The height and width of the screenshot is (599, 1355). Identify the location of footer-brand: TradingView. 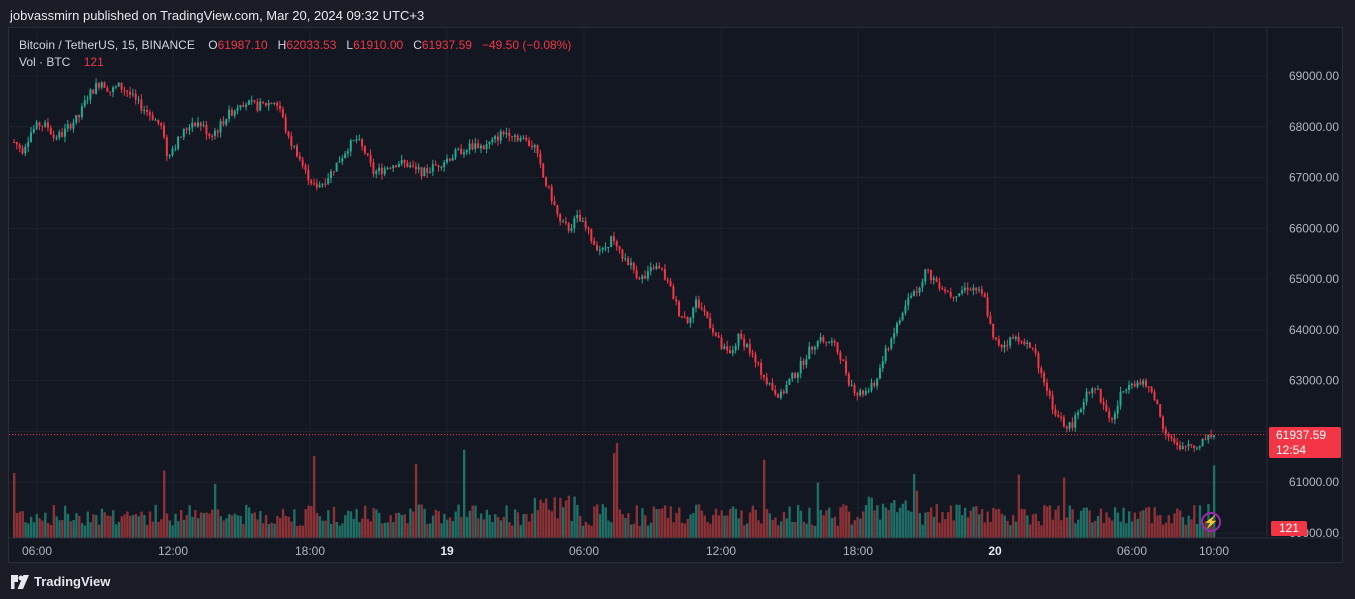
(60, 581).